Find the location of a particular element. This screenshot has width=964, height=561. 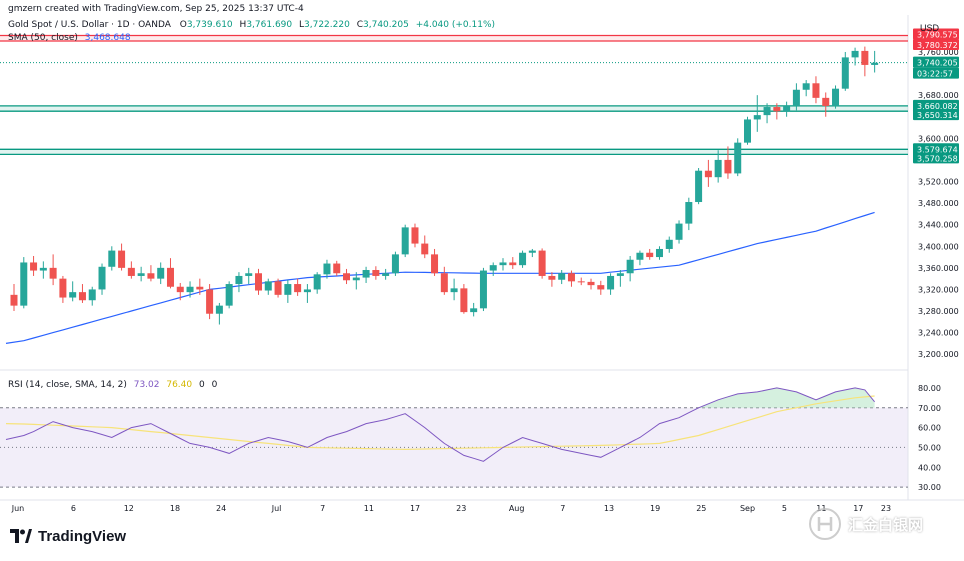

symbol-title: Gold Spot / U.S. Dollar · 1D · OANDA is located at coordinates (89, 25).